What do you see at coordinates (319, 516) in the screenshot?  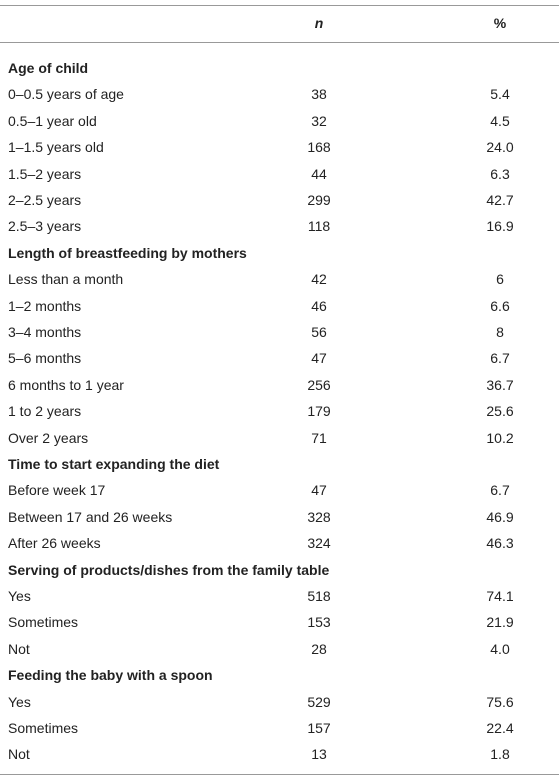 I see `count-cell: 328` at bounding box center [319, 516].